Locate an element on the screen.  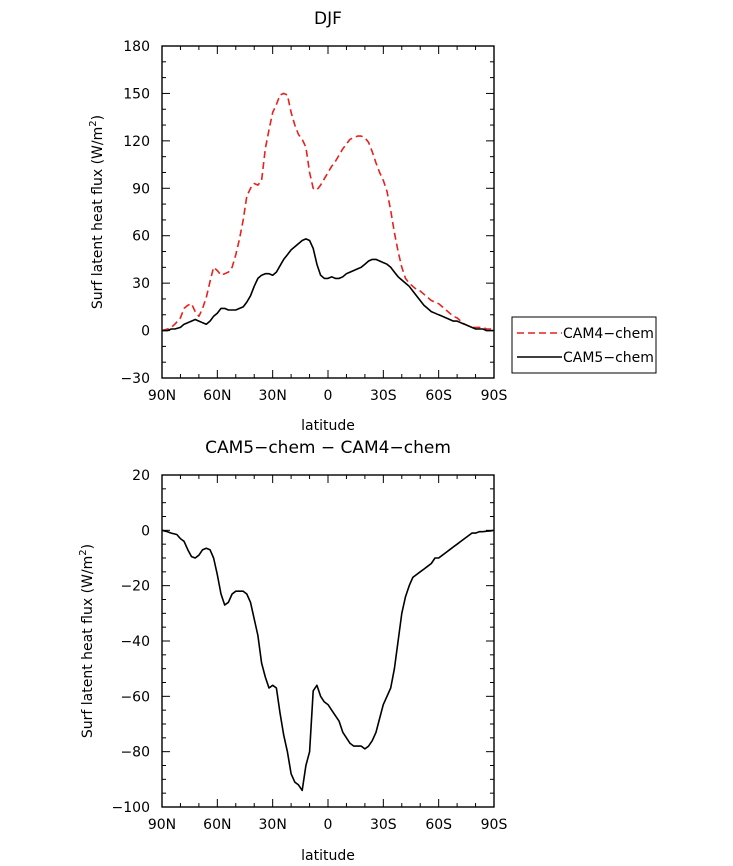
bottom-difference-line is located at coordinates (328, 660).